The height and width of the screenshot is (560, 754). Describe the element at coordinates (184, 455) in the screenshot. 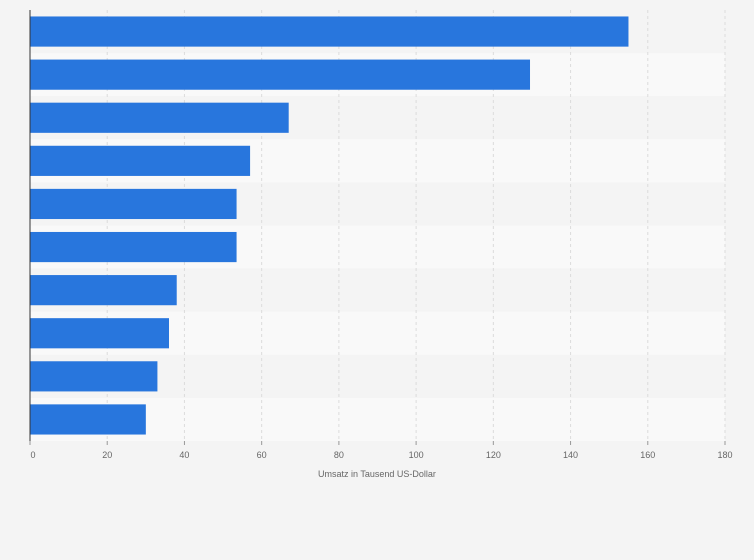

I see `x-tick-label: 40` at that location.